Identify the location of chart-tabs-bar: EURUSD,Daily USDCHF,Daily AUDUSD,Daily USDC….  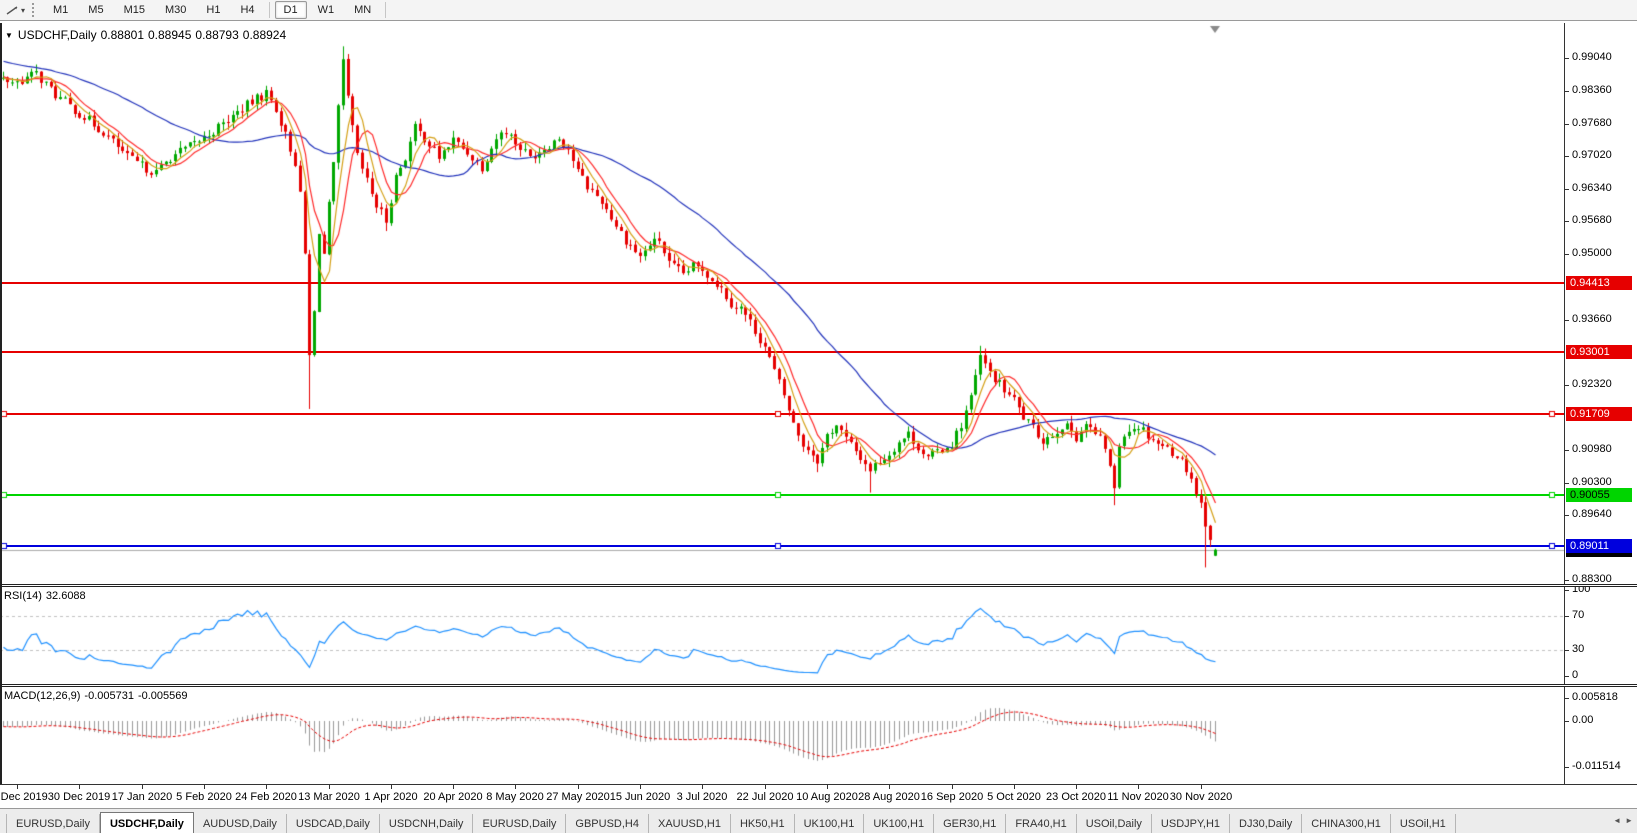
(818, 820).